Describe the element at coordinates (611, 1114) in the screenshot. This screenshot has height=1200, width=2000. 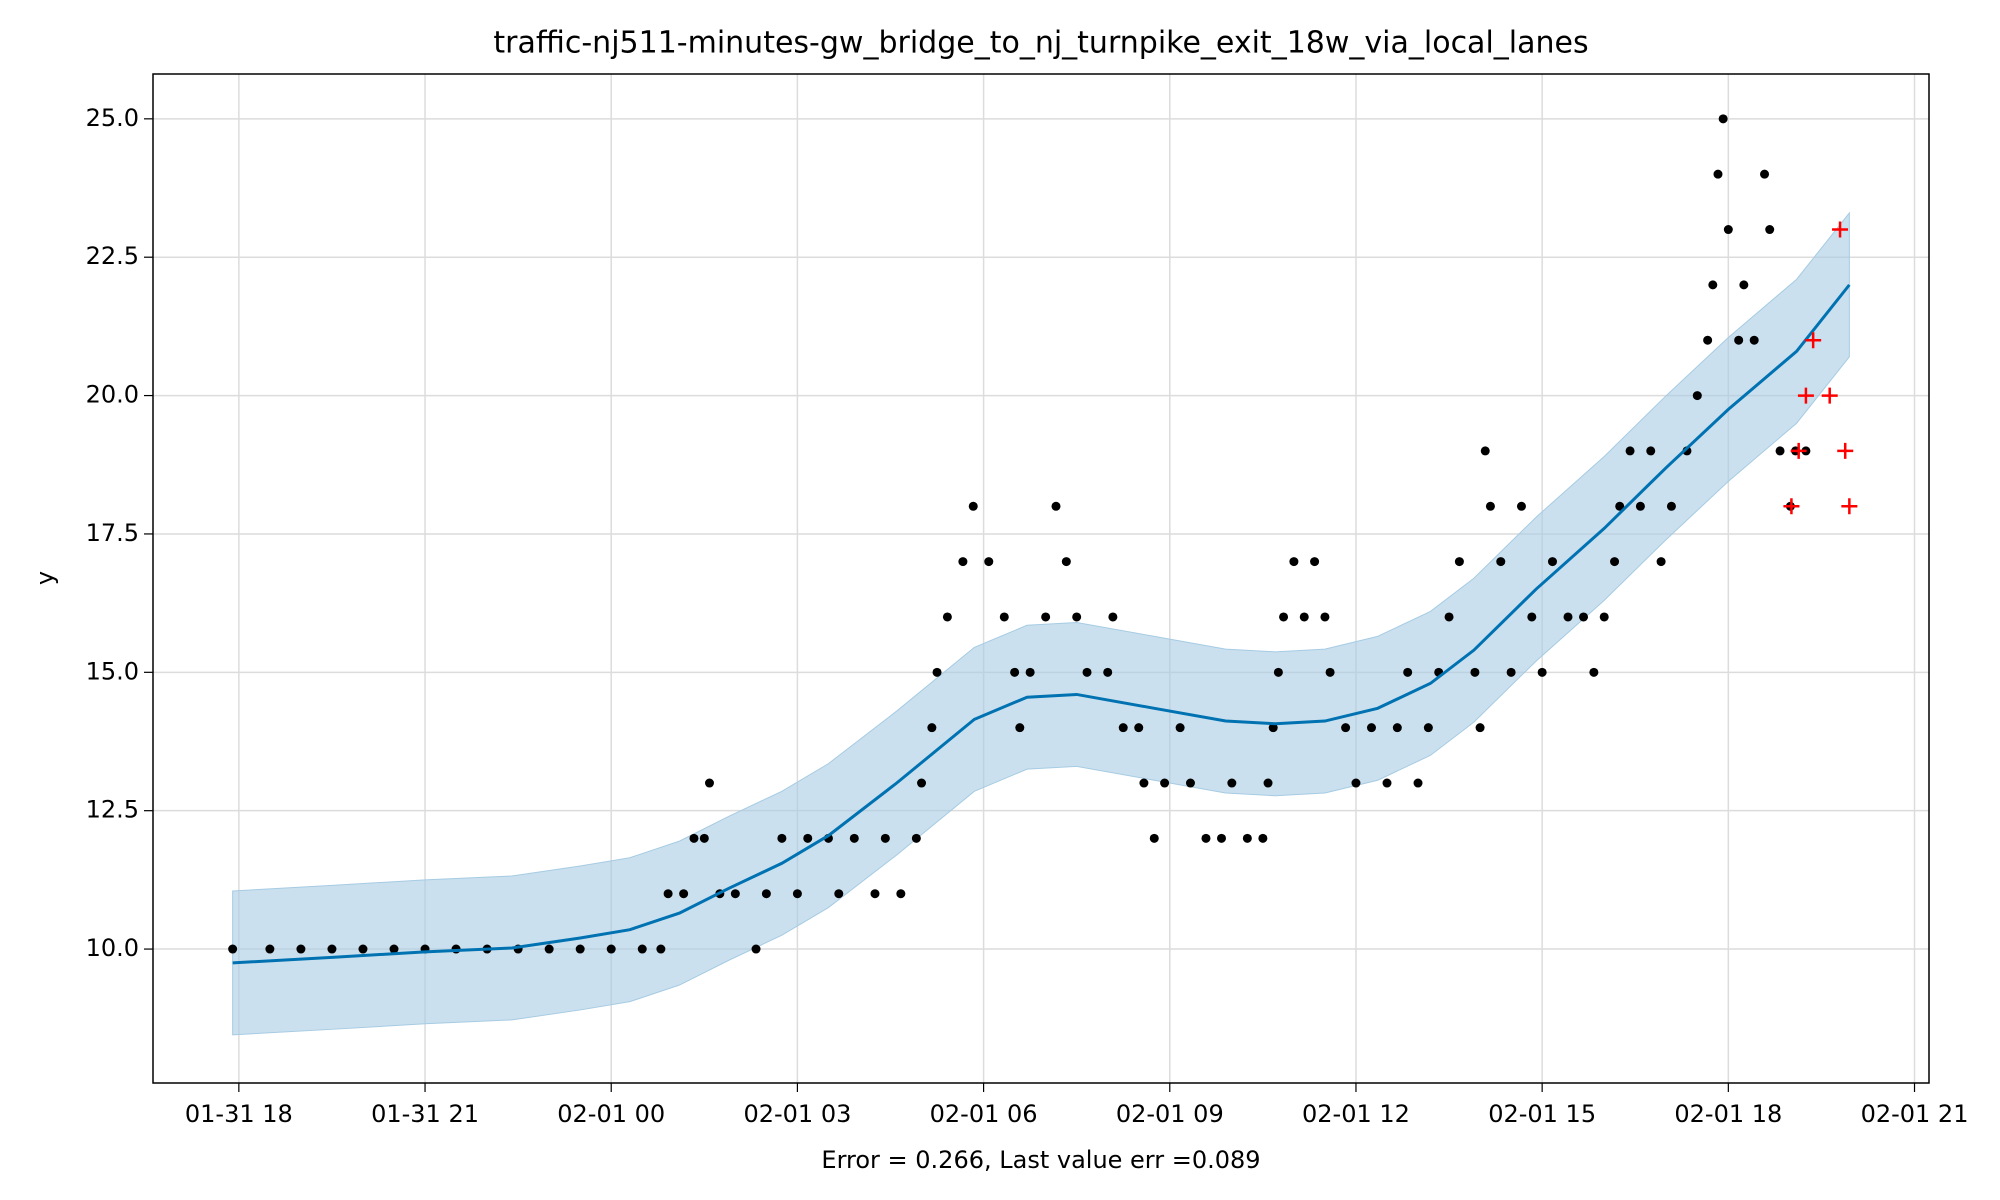
I see `x-tick-label: 02-01 00` at that location.